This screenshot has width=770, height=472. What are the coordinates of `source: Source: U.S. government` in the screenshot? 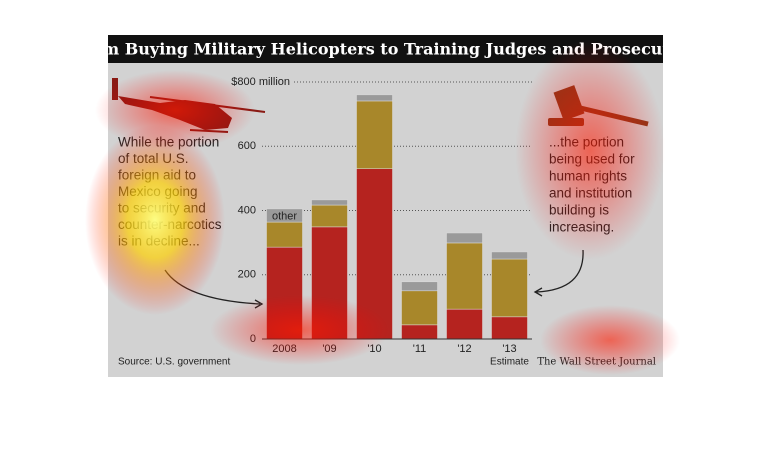 It's located at (174, 362).